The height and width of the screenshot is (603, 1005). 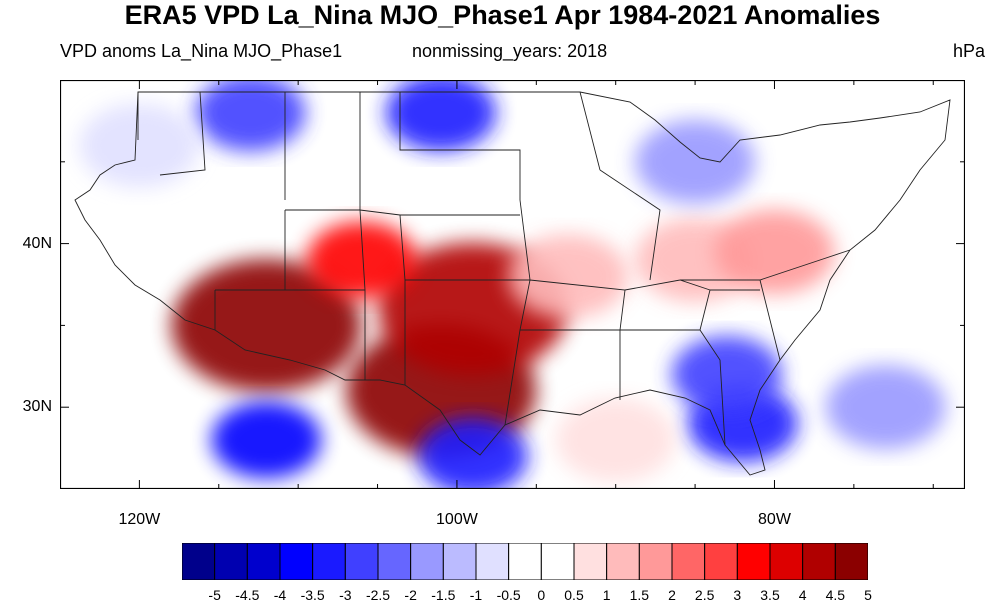 What do you see at coordinates (37, 407) in the screenshot?
I see `y-tick-label: 30N` at bounding box center [37, 407].